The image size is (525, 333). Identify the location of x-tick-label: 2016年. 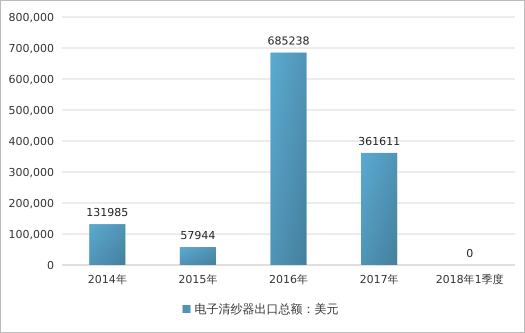
(288, 279).